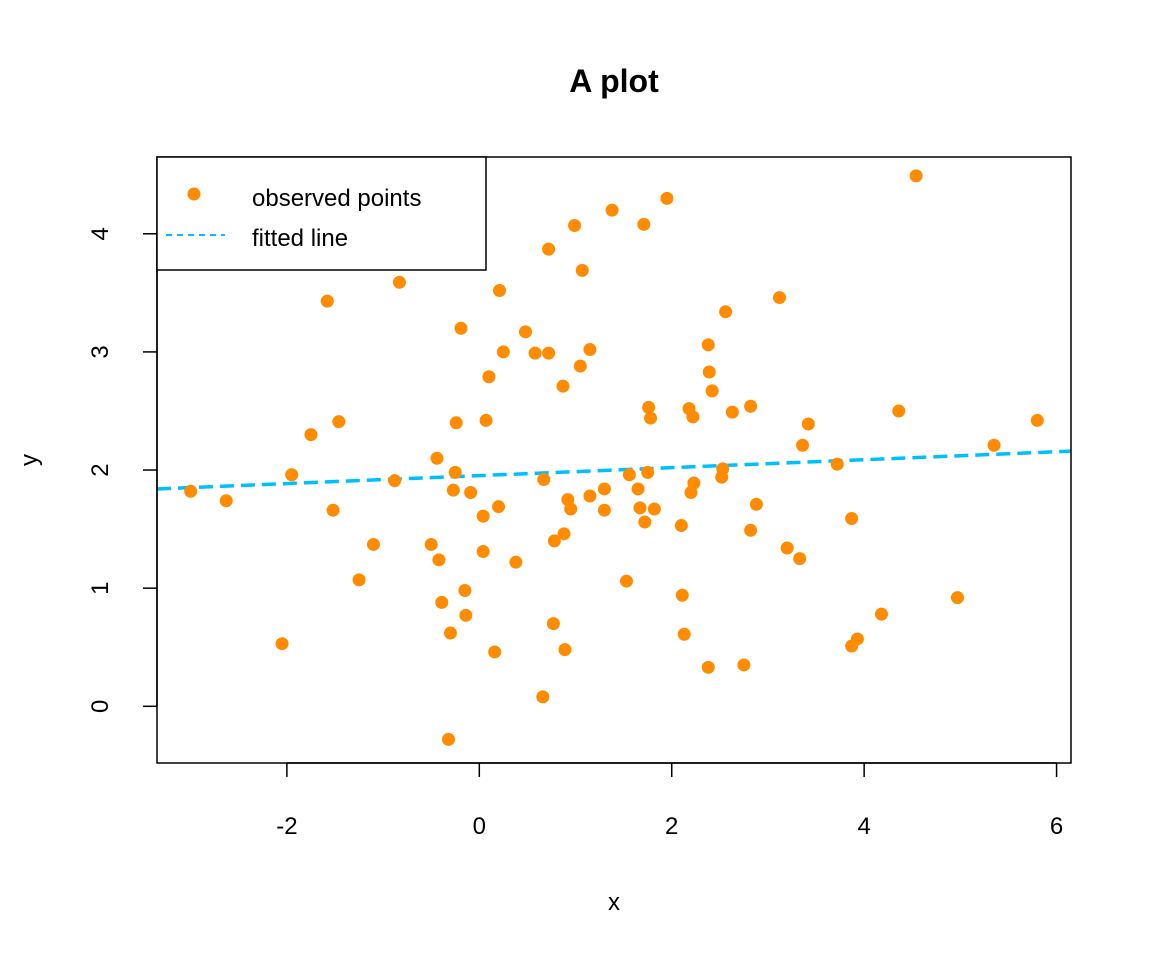  Describe the element at coordinates (669, 801) in the screenshot. I see `x-axis: -2 0 2 4 6` at that location.